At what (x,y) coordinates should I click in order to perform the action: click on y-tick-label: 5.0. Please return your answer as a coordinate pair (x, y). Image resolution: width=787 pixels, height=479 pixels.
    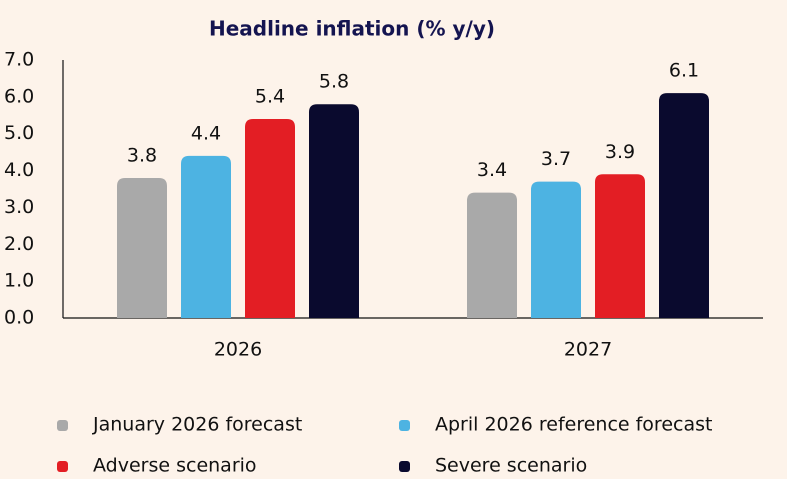
    Looking at the image, I should click on (19, 133).